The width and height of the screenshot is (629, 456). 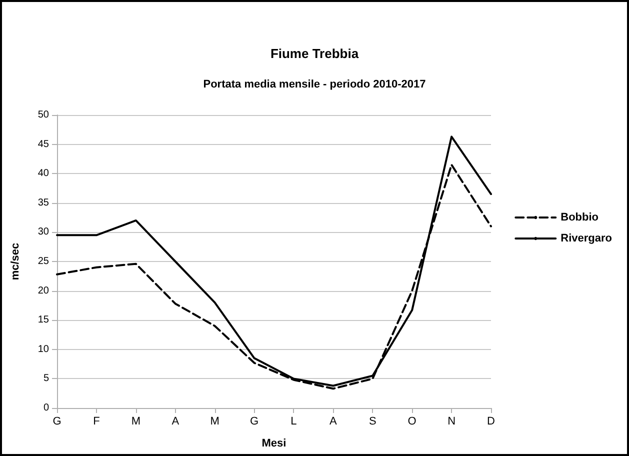 I want to click on x-tick-label: D, so click(x=491, y=422).